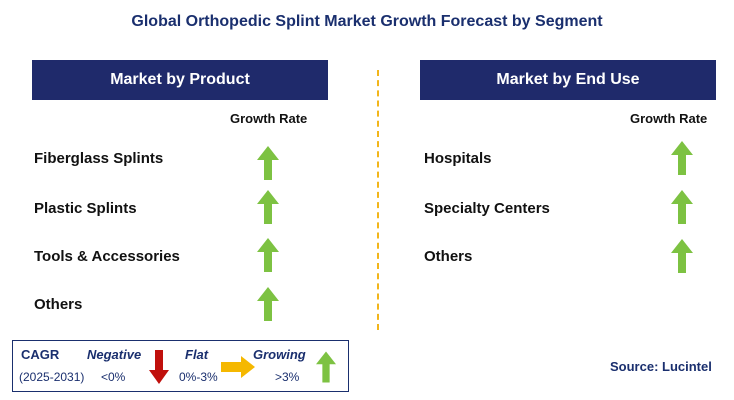  Describe the element at coordinates (238, 367) in the screenshot. I see `right-arrow-icon` at that location.